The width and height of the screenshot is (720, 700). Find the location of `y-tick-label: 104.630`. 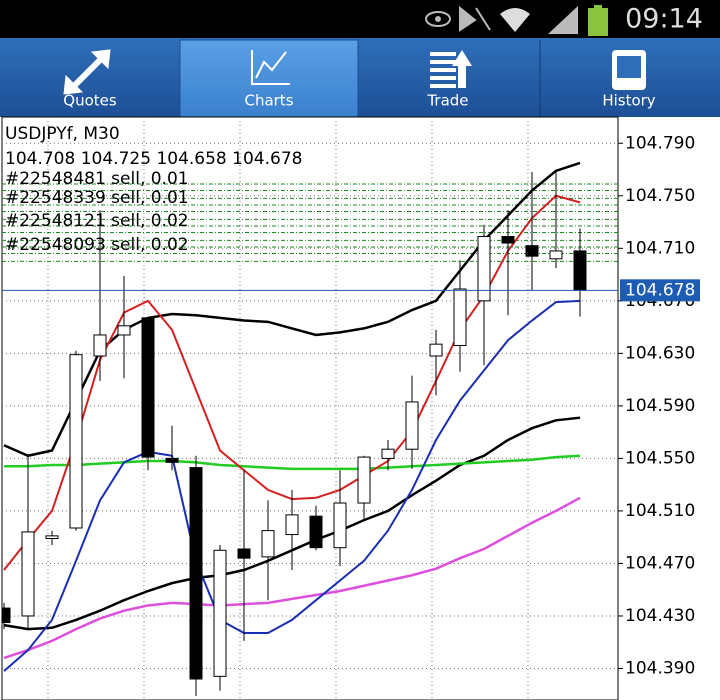

y-tick-label: 104.630 is located at coordinates (660, 353).